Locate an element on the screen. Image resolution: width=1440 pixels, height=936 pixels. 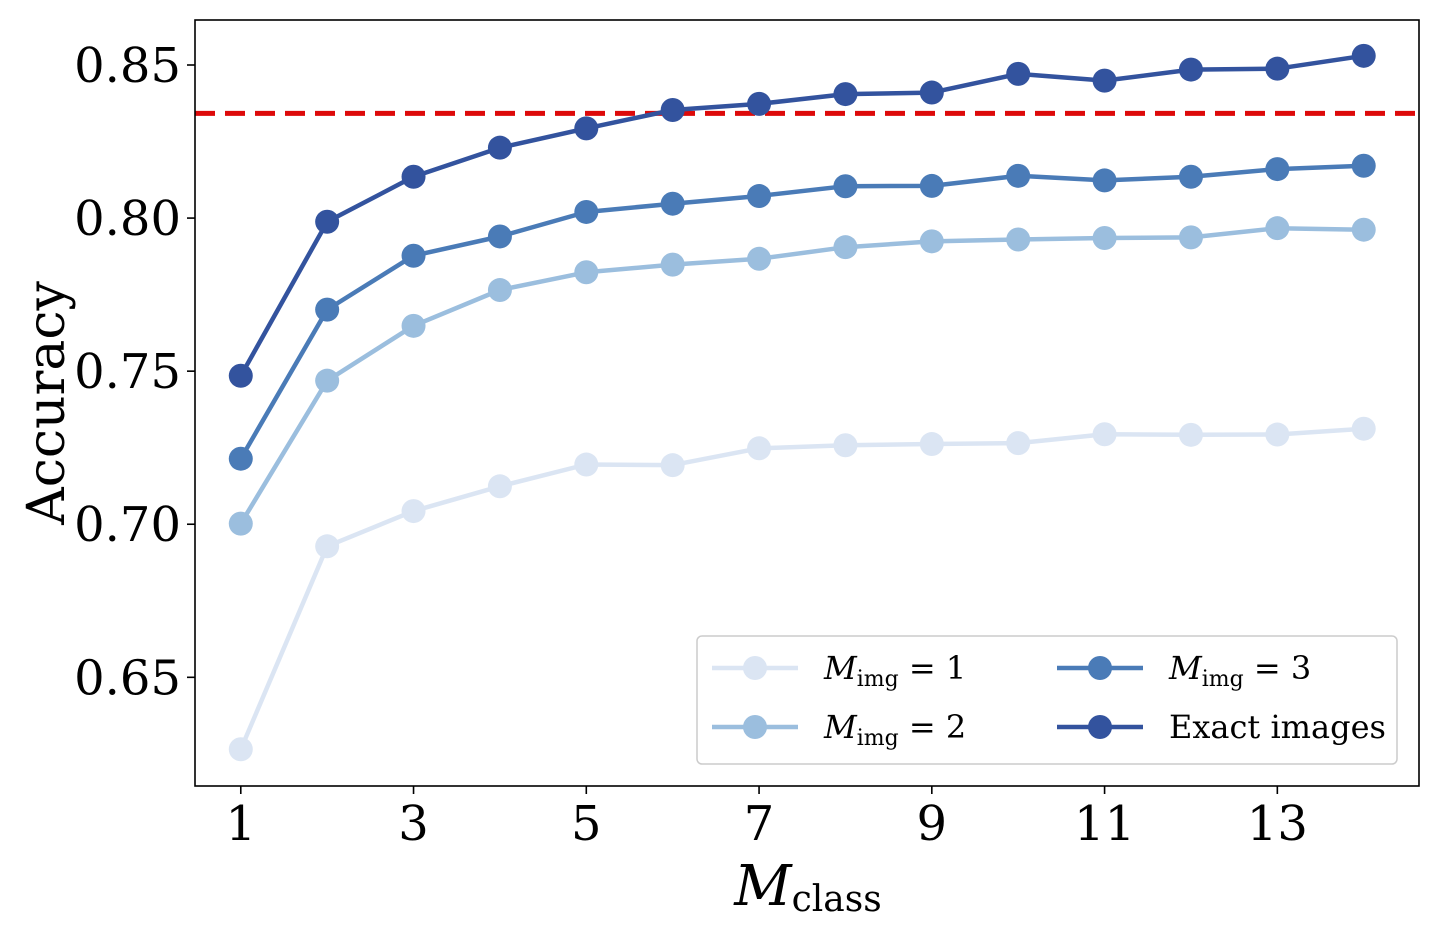
legend-label-rest: = 1 is located at coordinates (933, 668).